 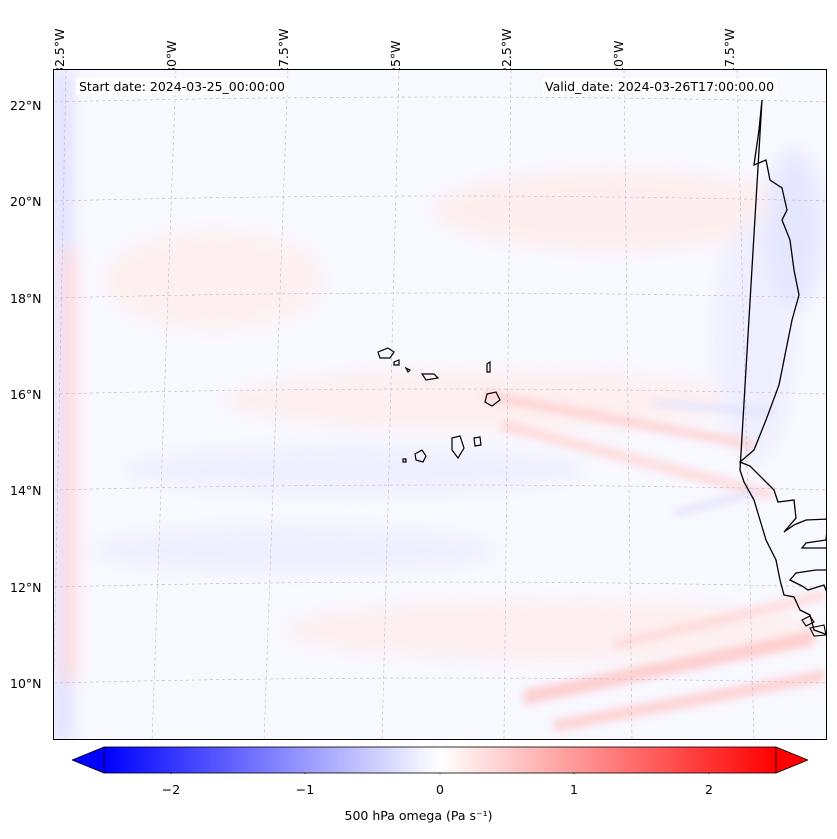 What do you see at coordinates (782, 367) in the screenshot?
I see `coastline` at bounding box center [782, 367].